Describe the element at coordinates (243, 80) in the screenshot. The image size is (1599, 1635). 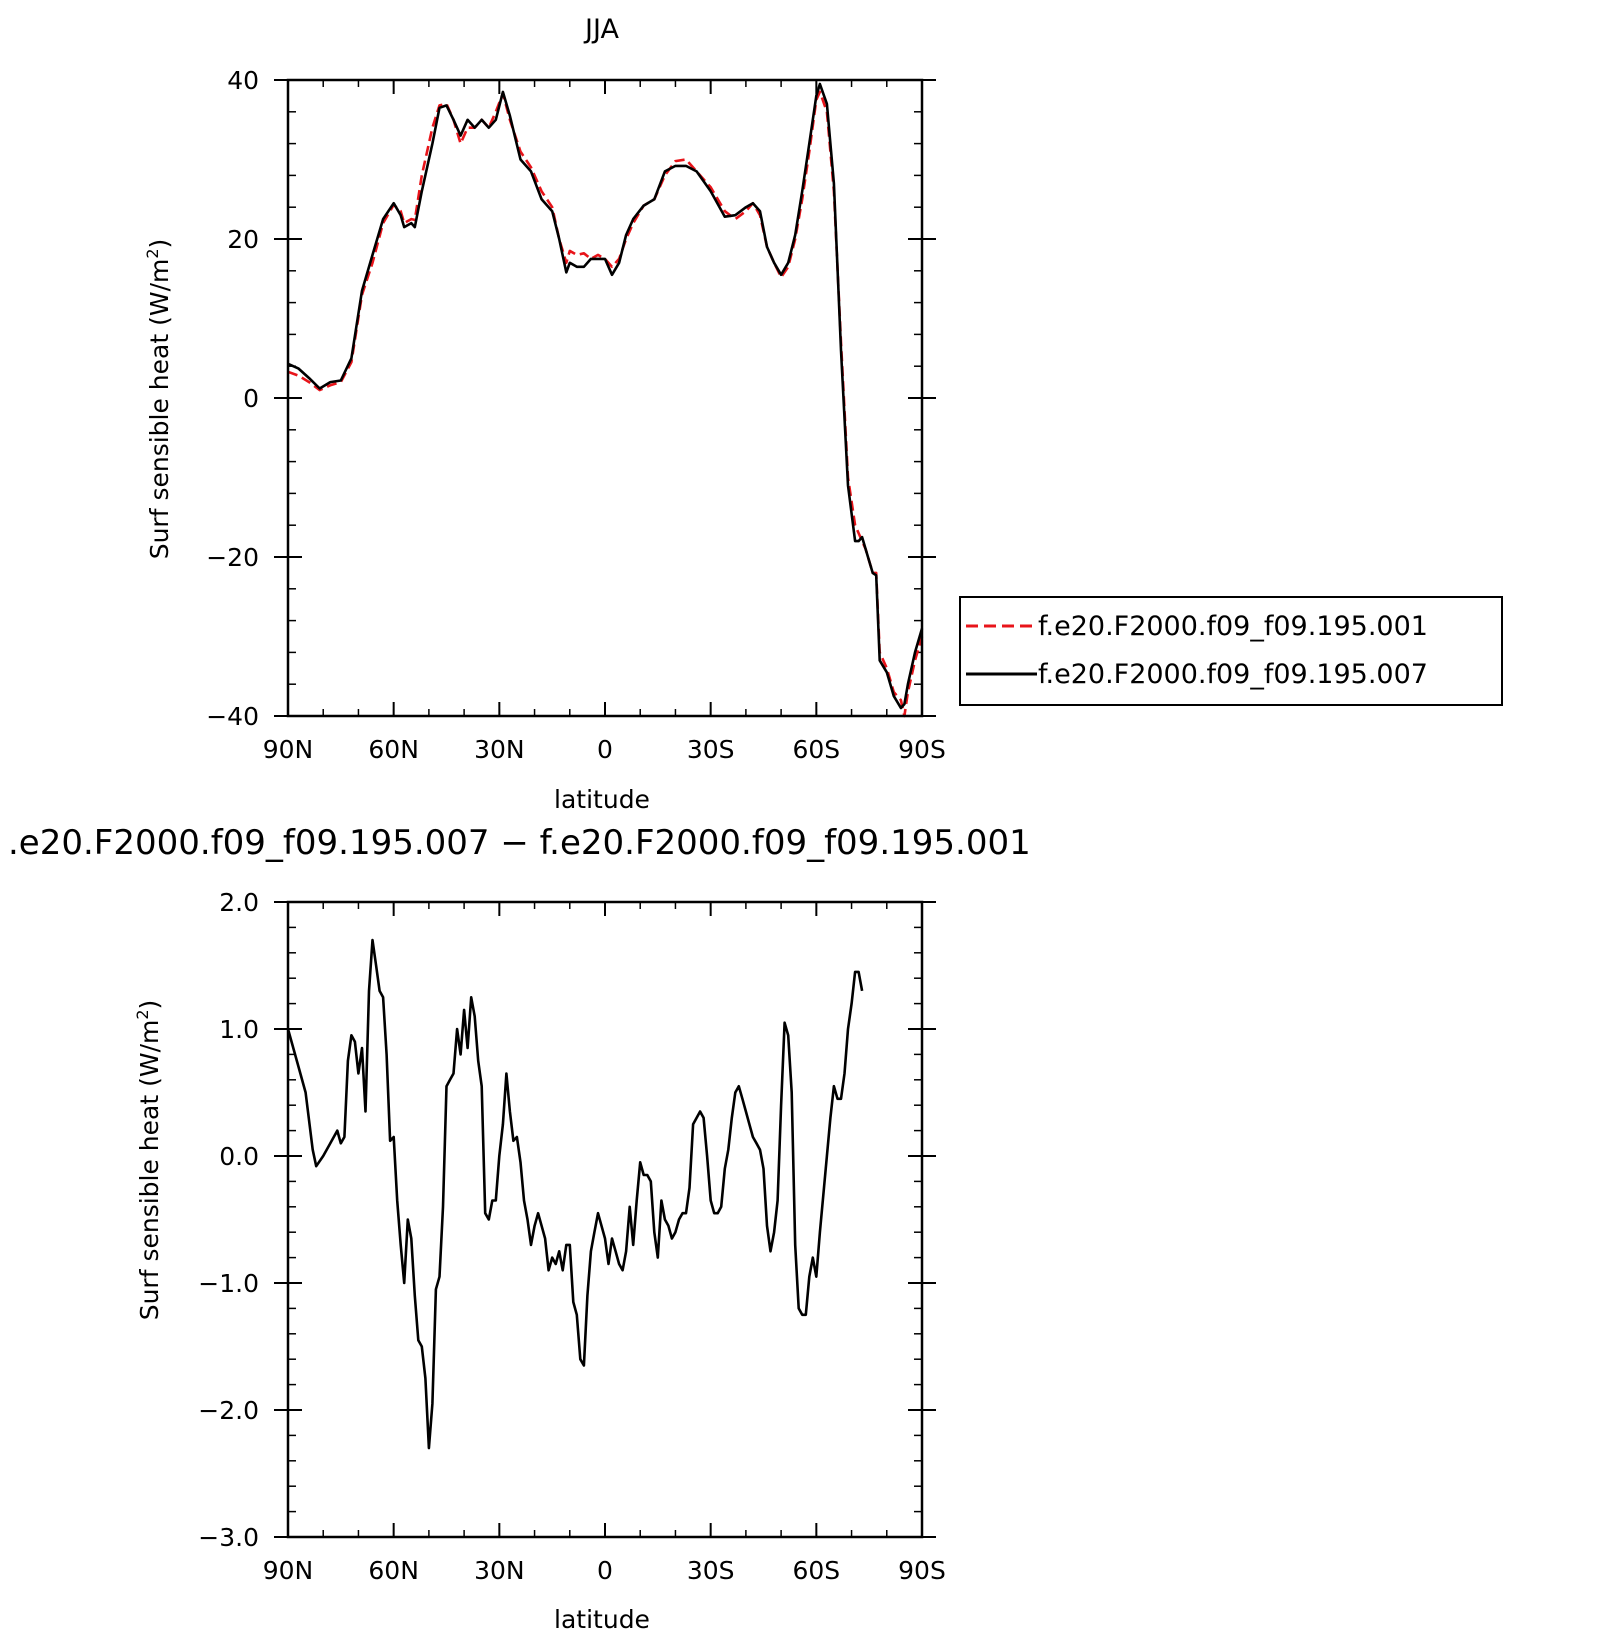
I see `y-tick-label: 40` at that location.